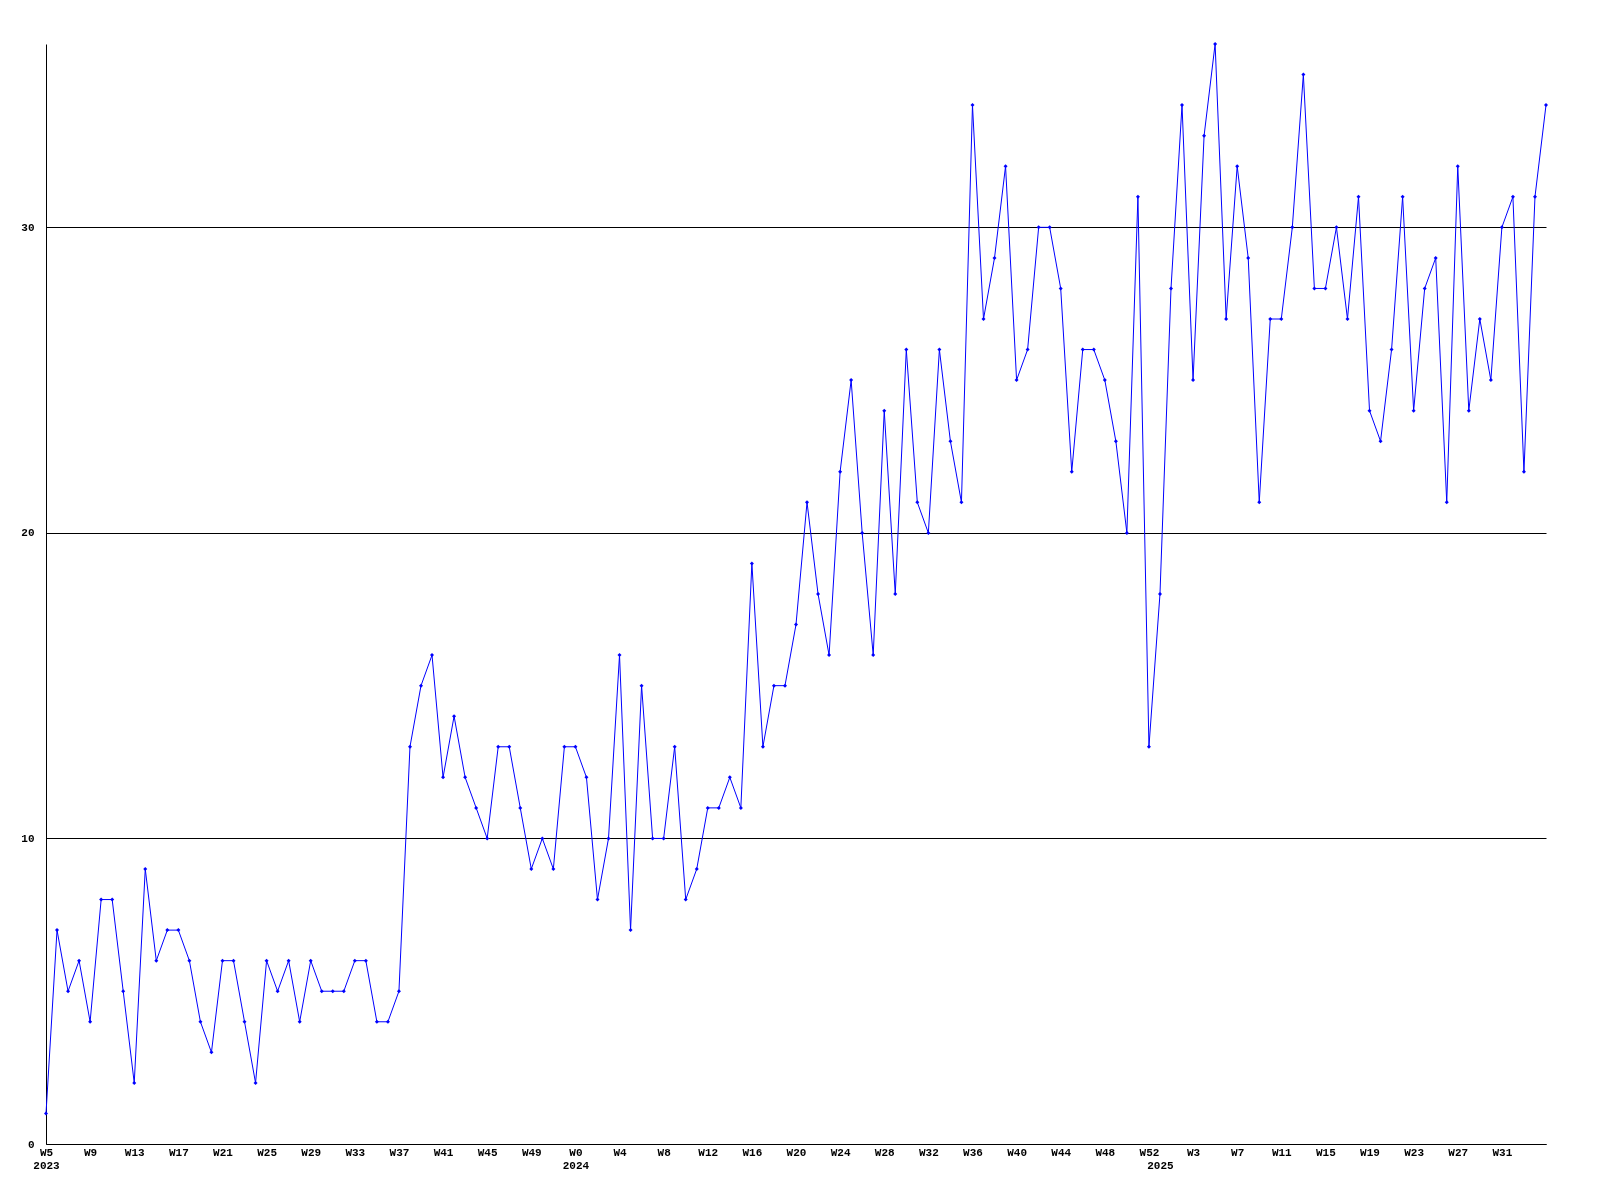  Describe the element at coordinates (664, 1152) in the screenshot. I see `x-tick-label: W8` at that location.